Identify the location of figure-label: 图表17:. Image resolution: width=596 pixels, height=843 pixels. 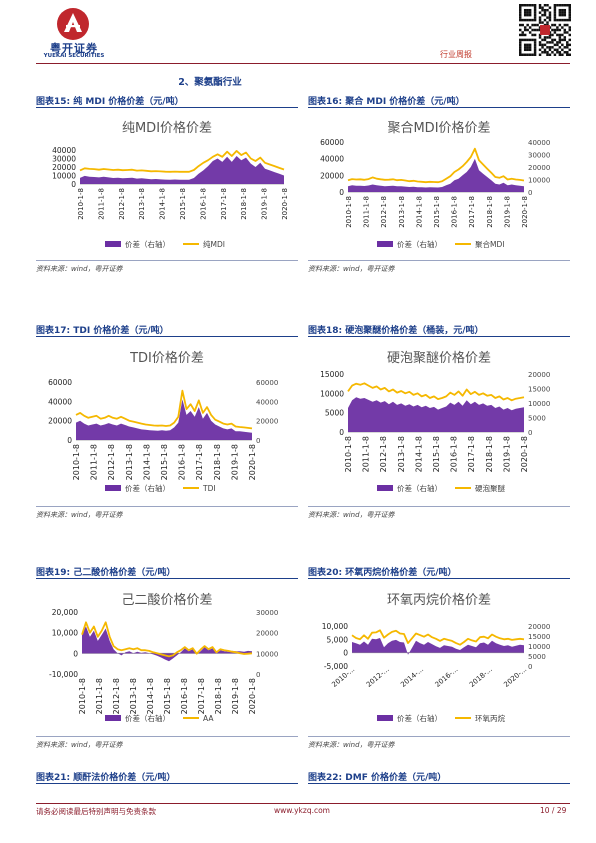
(55, 331).